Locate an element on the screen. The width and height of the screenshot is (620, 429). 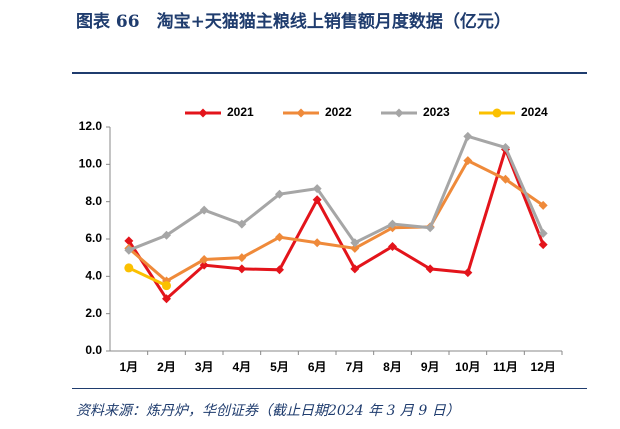
x-tick-label: 6月 is located at coordinates (317, 367).